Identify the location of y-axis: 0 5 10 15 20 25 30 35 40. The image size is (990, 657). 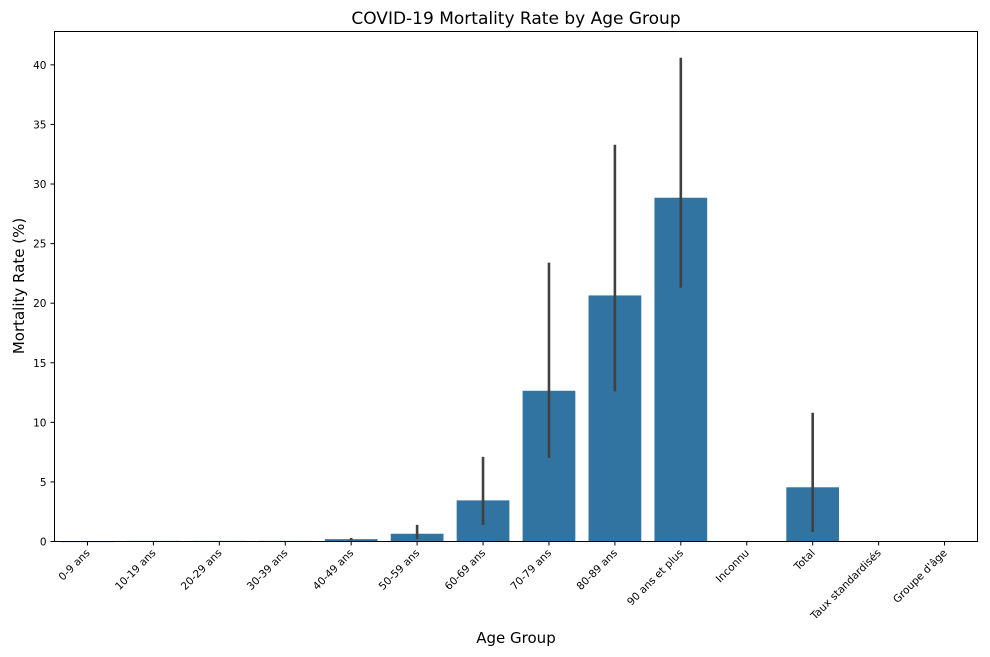
(44, 304).